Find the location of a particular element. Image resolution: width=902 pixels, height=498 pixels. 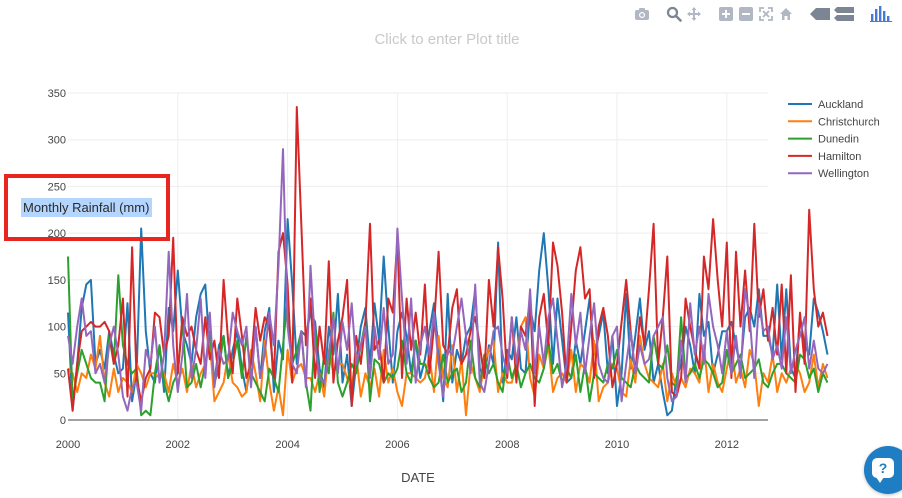

modebar-group-zoom is located at coordinates (756, 14).